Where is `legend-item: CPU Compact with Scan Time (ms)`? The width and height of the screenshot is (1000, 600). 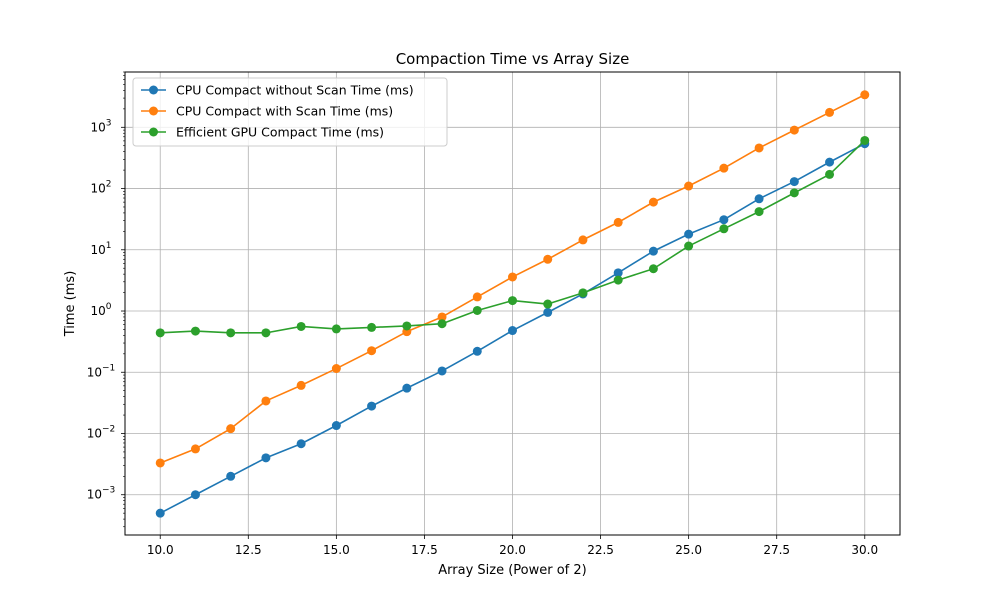
legend-item: CPU Compact with Scan Time (ms) is located at coordinates (267, 111).